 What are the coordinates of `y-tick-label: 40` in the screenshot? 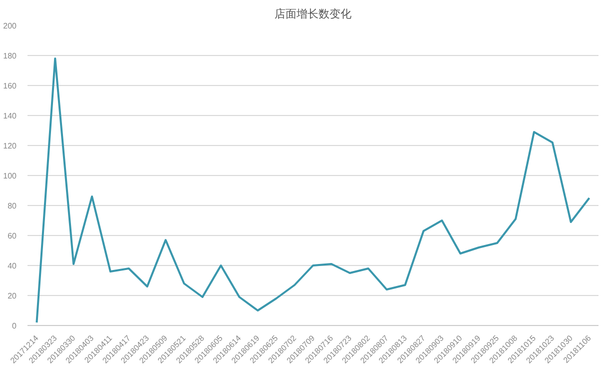 It's located at (13, 266).